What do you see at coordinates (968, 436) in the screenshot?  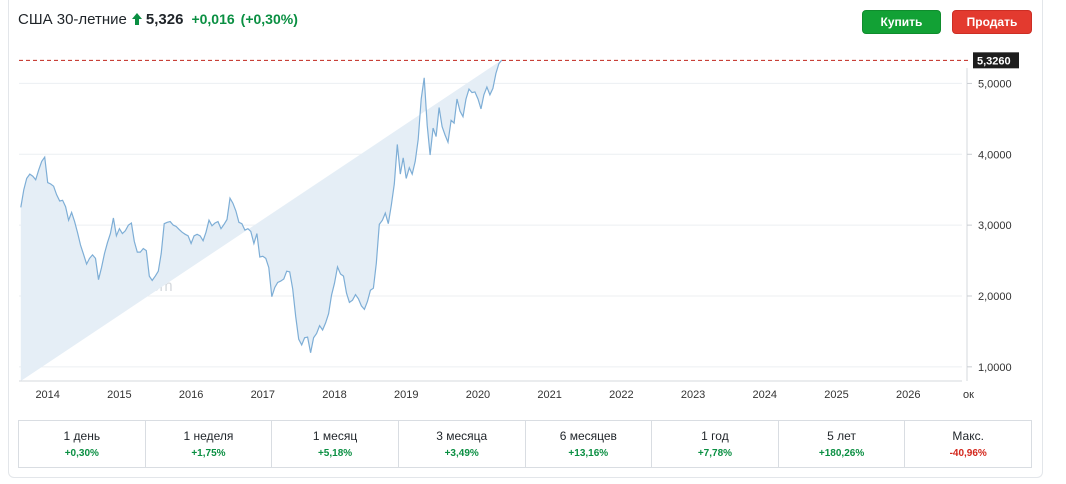 I see `period-label: Макс.` at bounding box center [968, 436].